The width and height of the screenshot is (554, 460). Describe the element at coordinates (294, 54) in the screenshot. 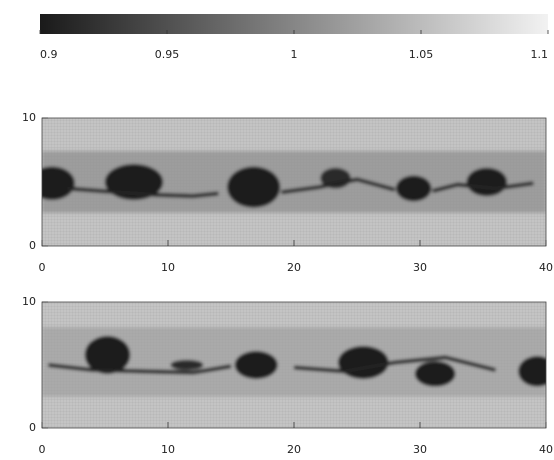

I see `colorbar-tick-label: 1` at that location.